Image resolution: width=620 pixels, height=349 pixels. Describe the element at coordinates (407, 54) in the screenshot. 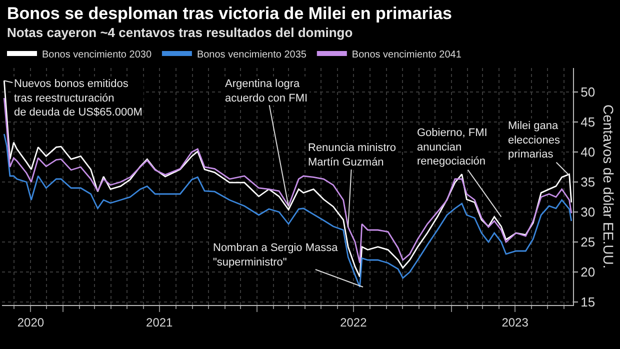

I see `legend-label: Bonos vencimiento 2041` at that location.